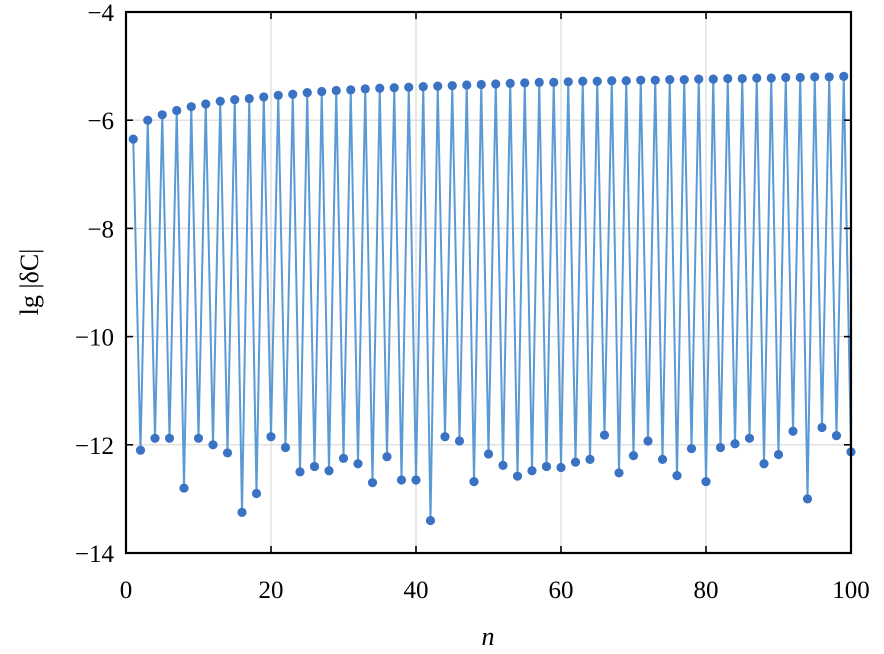 This screenshot has width=884, height=654. What do you see at coordinates (126, 590) in the screenshot?
I see `x-tick-label: 0` at bounding box center [126, 590].